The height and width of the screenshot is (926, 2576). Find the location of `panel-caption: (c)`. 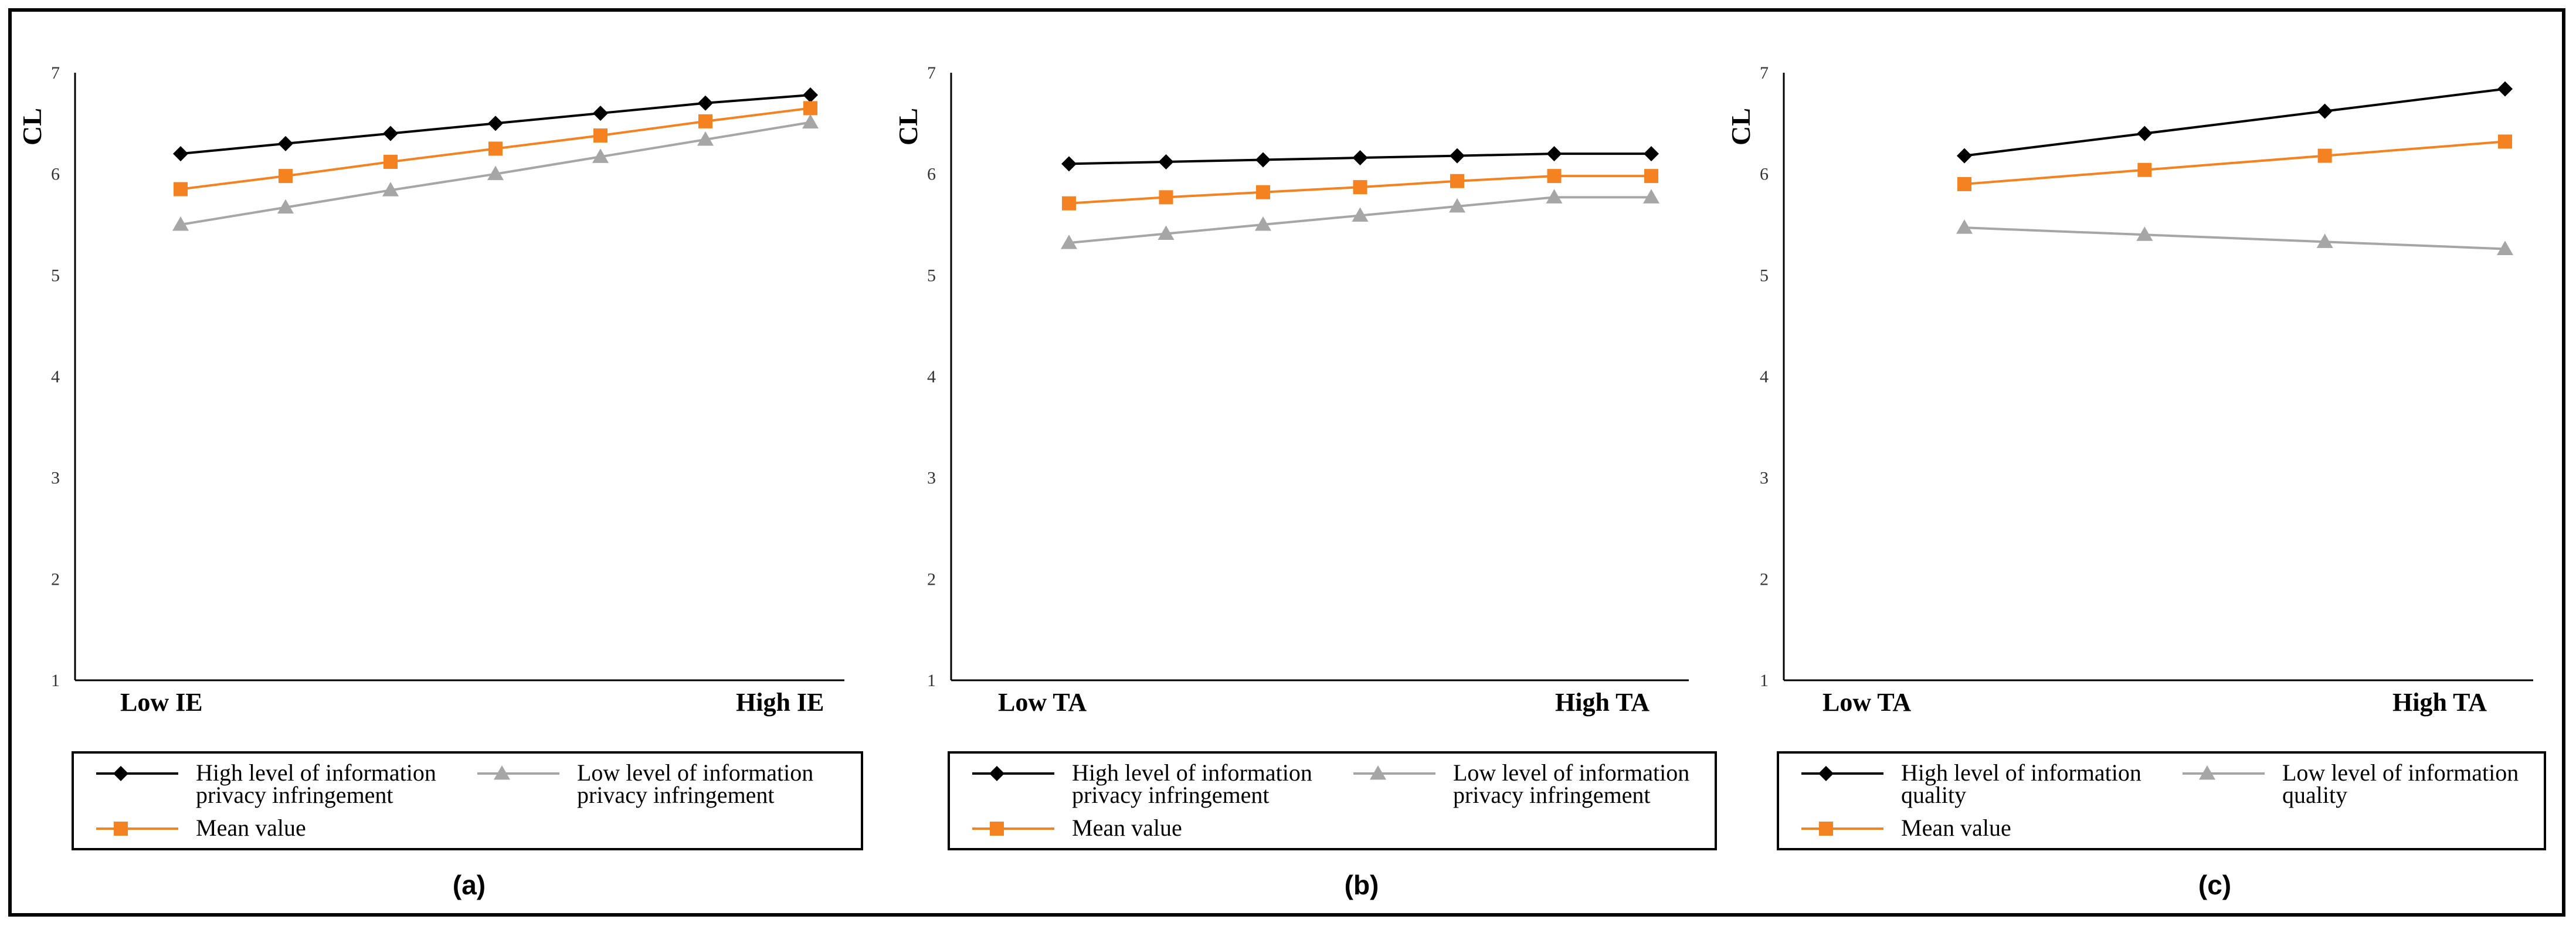

panel-caption: (c) is located at coordinates (2214, 885).